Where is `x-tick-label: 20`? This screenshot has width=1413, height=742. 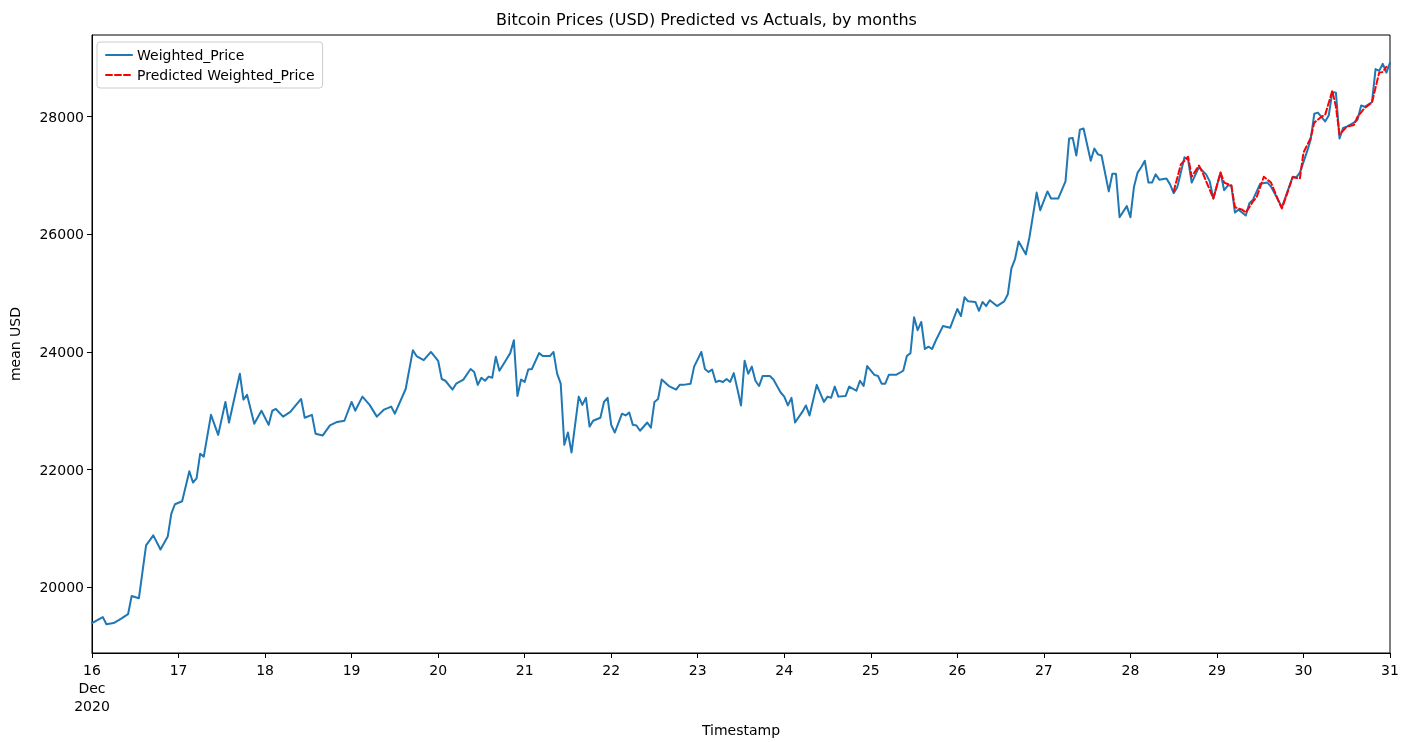
x-tick-label: 20 is located at coordinates (438, 670).